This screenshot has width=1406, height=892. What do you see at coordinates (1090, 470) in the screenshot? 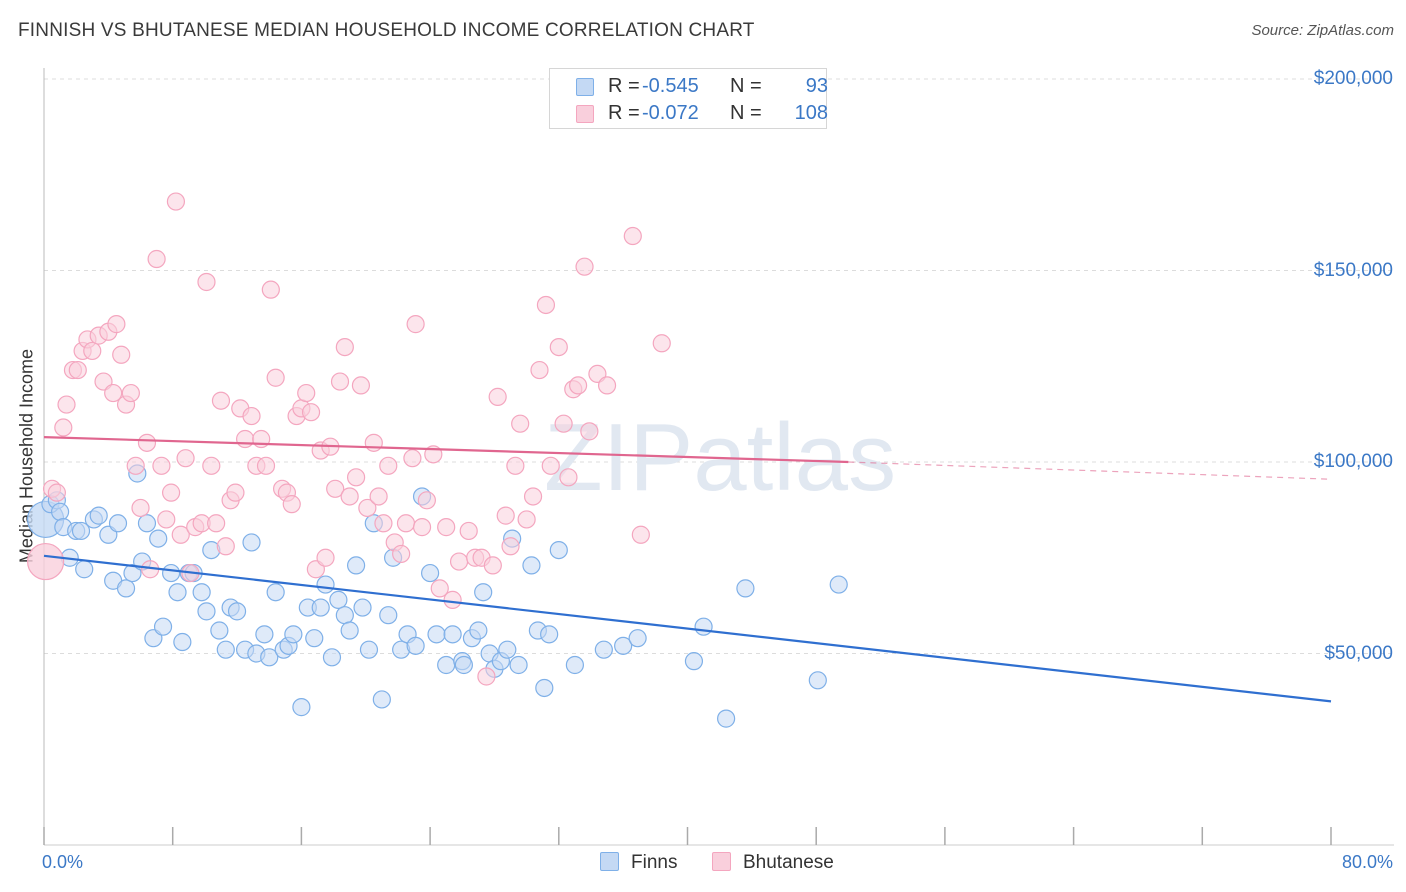
I see `bhutanese-trend-line-extension` at bounding box center [1090, 470].